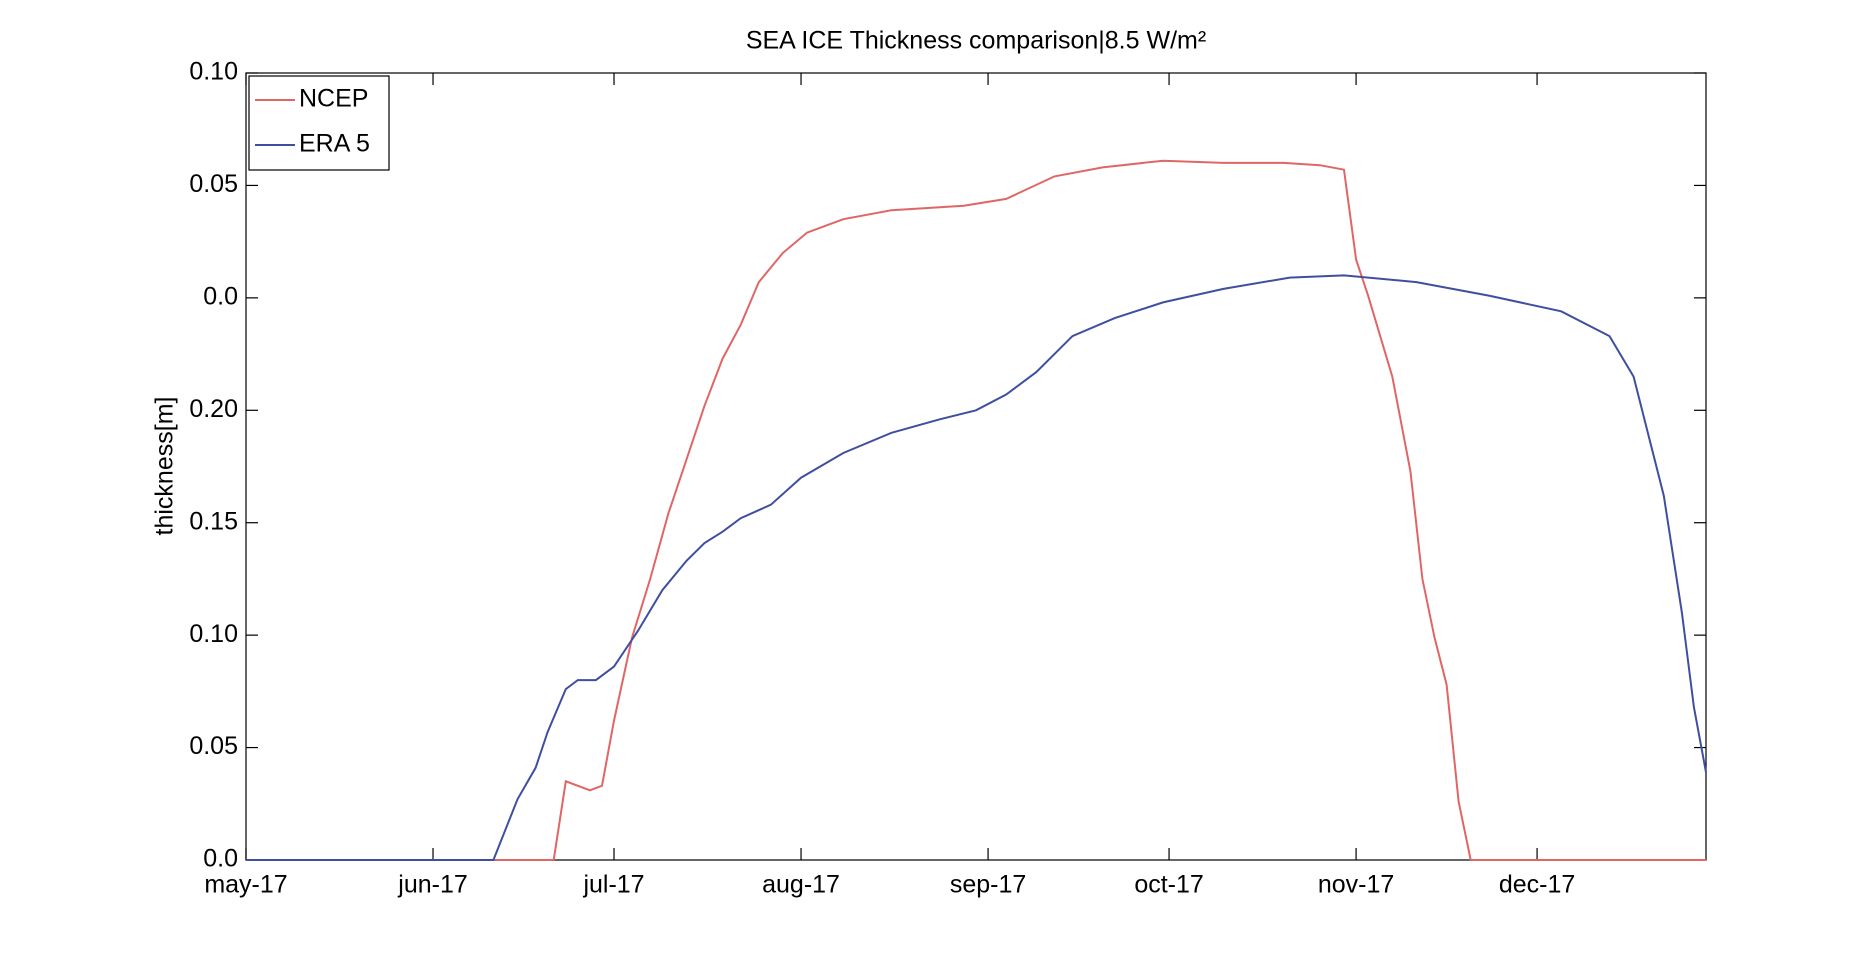 The width and height of the screenshot is (1857, 970). Describe the element at coordinates (613, 885) in the screenshot. I see `x-tick-label: jul-17` at that location.